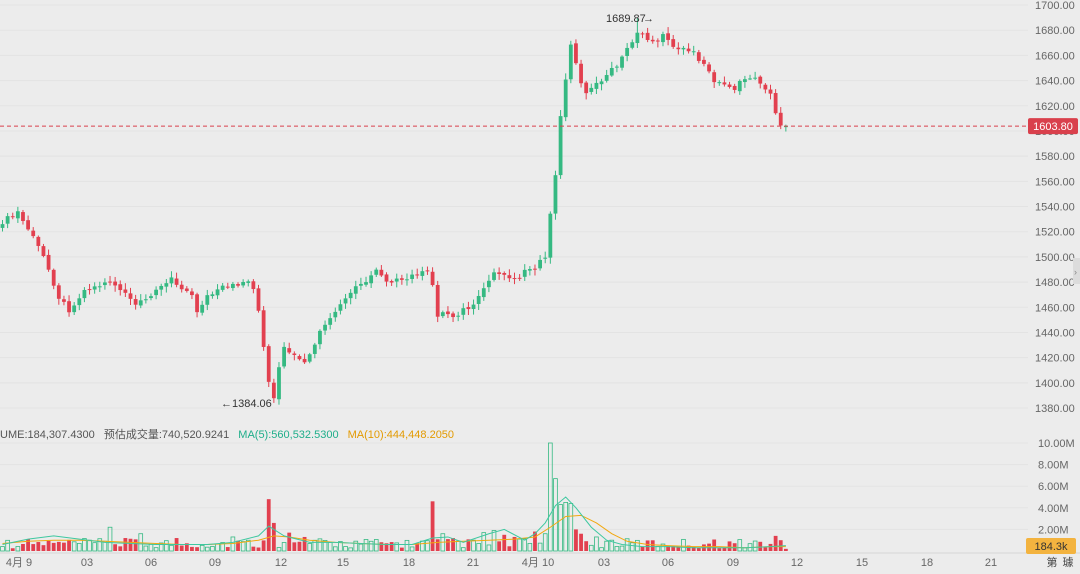 This screenshot has width=1080, height=574. What do you see at coordinates (226, 404) in the screenshot?
I see `low-arrow-icon: ←` at bounding box center [226, 404].